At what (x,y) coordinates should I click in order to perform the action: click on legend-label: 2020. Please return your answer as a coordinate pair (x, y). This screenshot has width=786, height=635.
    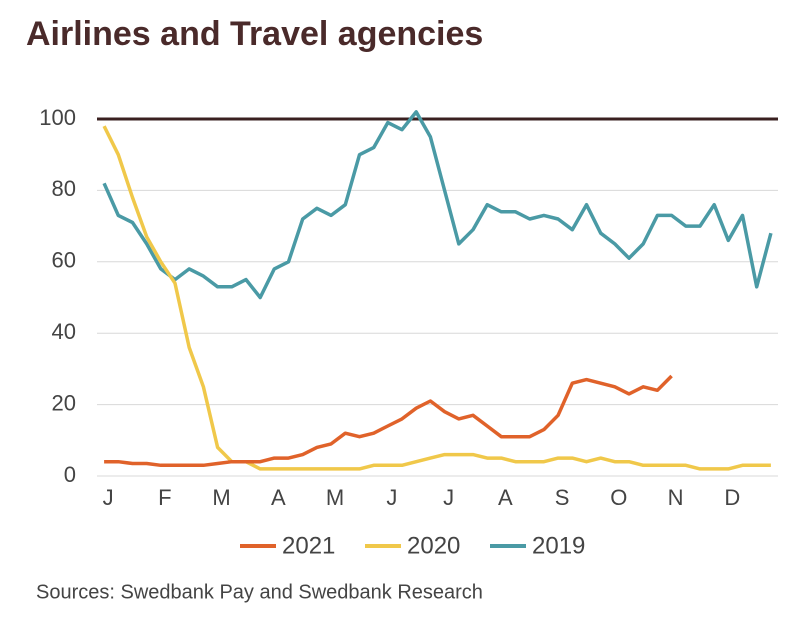
    Looking at the image, I should click on (433, 545).